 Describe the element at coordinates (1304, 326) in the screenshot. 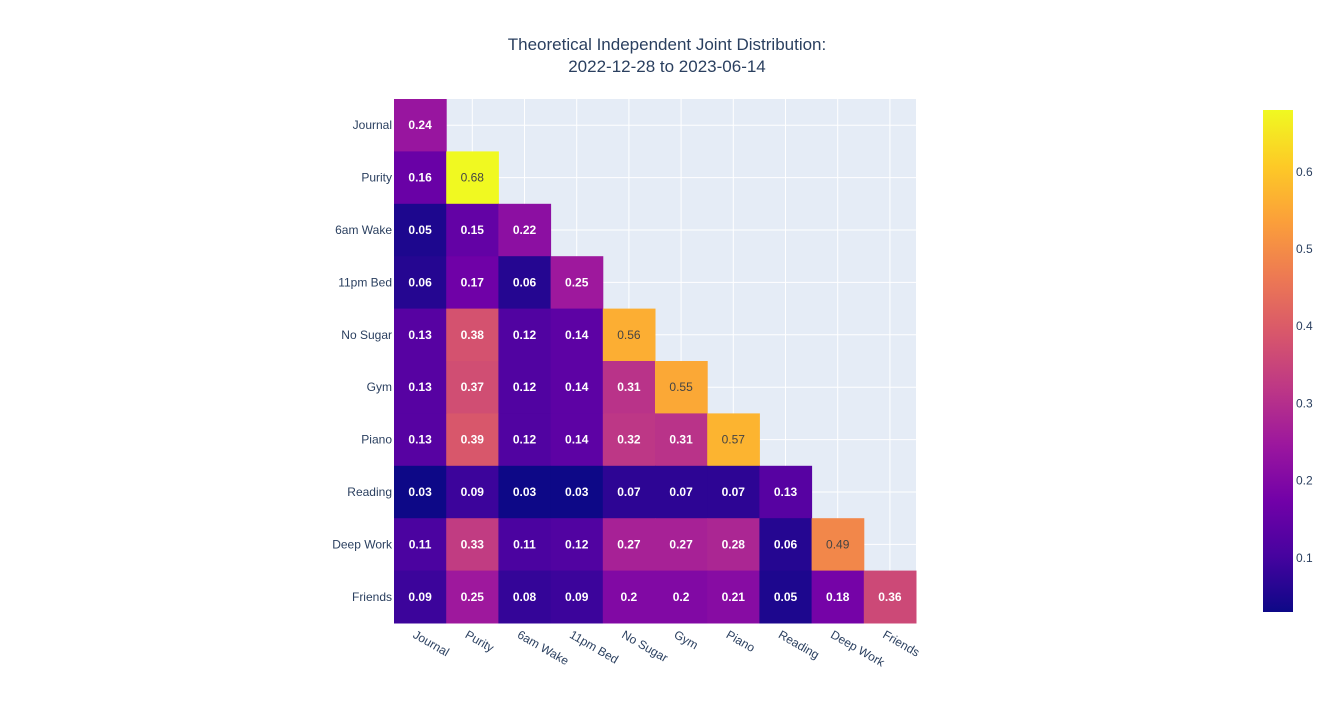

I see `colorbar-tick-label: 0.4` at that location.